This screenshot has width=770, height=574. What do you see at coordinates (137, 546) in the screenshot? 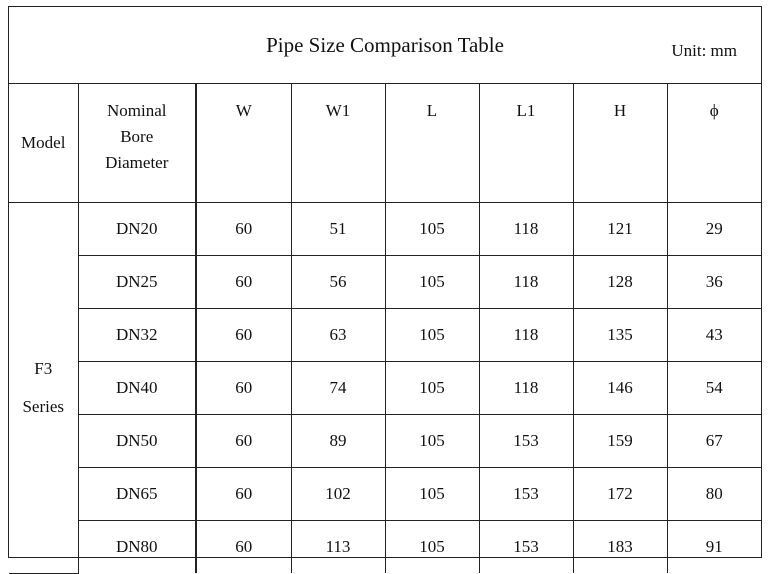
I see `cell-dn: DN80` at bounding box center [137, 546].